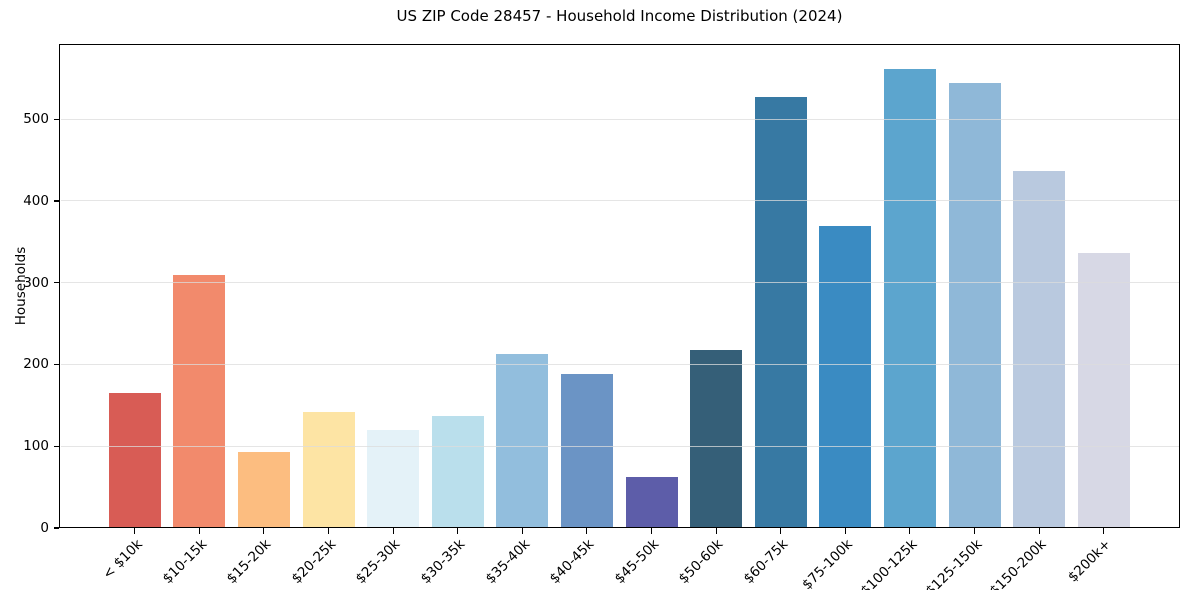 The height and width of the screenshot is (590, 1189). What do you see at coordinates (36, 200) in the screenshot?
I see `y-tick-label: 400` at bounding box center [36, 200].